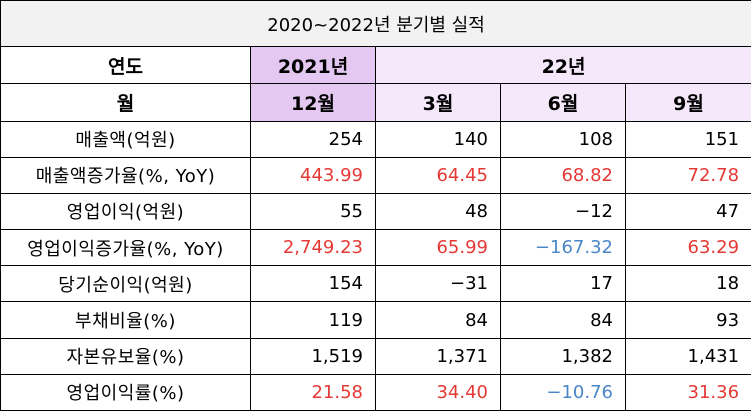 The height and width of the screenshot is (411, 751). I want to click on row-label-operating-margin: 영업이익률(%), so click(125, 392).